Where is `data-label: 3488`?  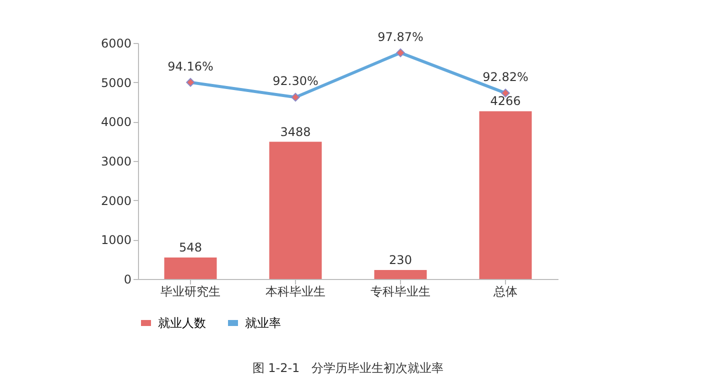 data-label: 3488 is located at coordinates (295, 131).